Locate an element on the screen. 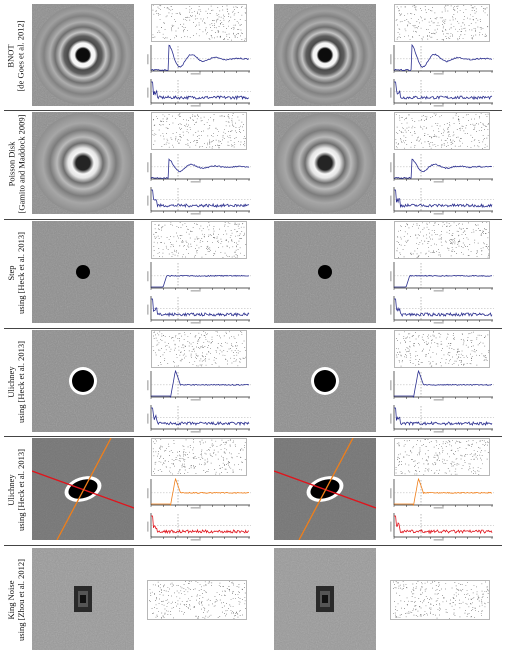  row-label: Poisson Disk [Gamito and Maddock 2009] is located at coordinates (16, 164).